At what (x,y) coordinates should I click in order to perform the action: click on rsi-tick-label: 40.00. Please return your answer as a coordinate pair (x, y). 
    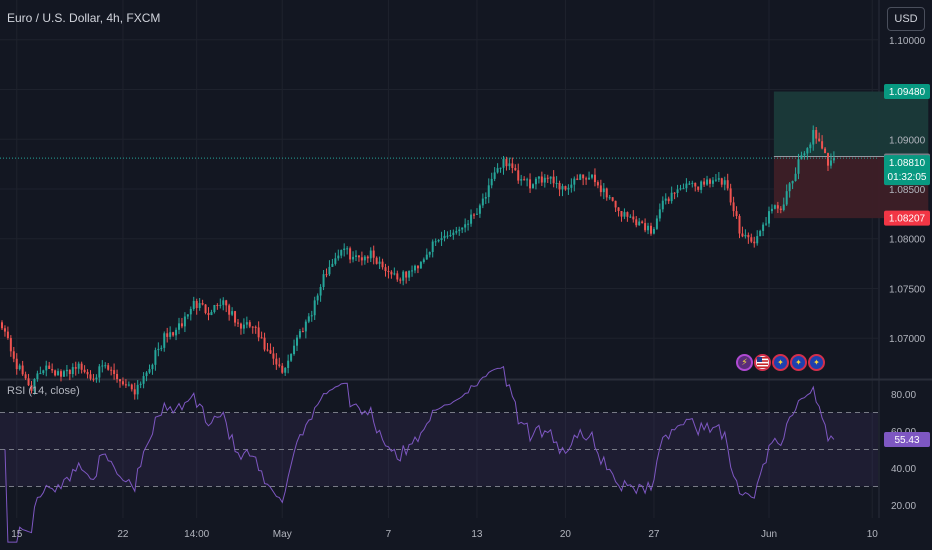
    Looking at the image, I should click on (903, 469).